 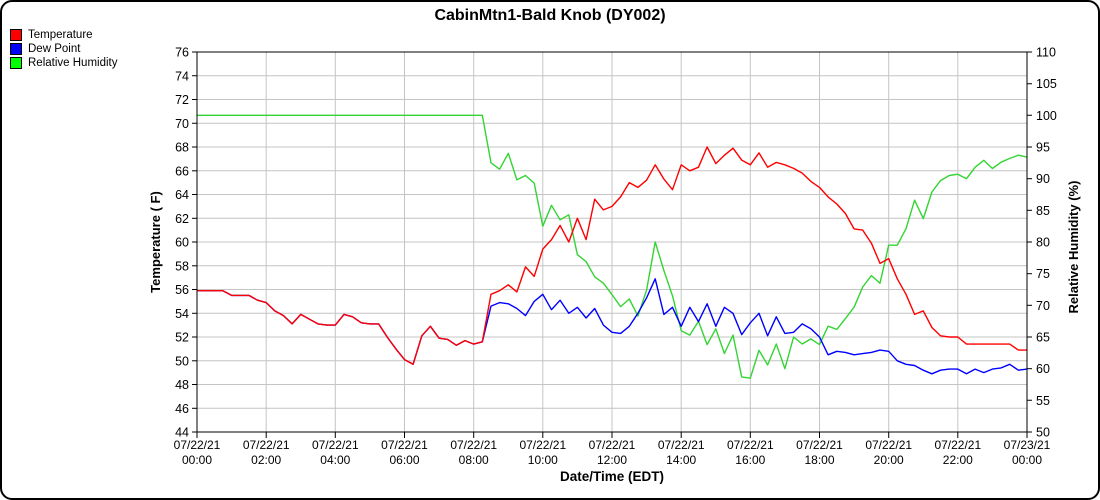 What do you see at coordinates (1043, 401) in the screenshot?
I see `y-right-tick-label: 55` at bounding box center [1043, 401].